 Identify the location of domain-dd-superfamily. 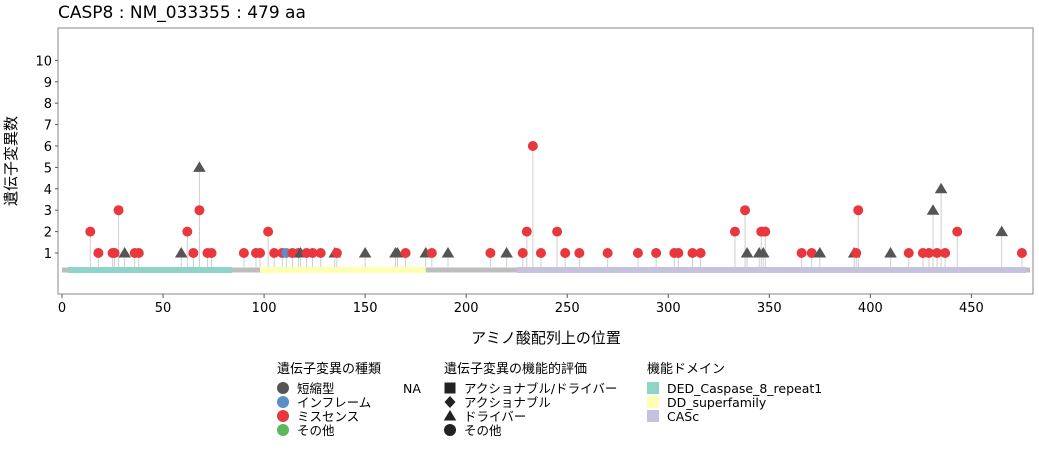
(343, 270).